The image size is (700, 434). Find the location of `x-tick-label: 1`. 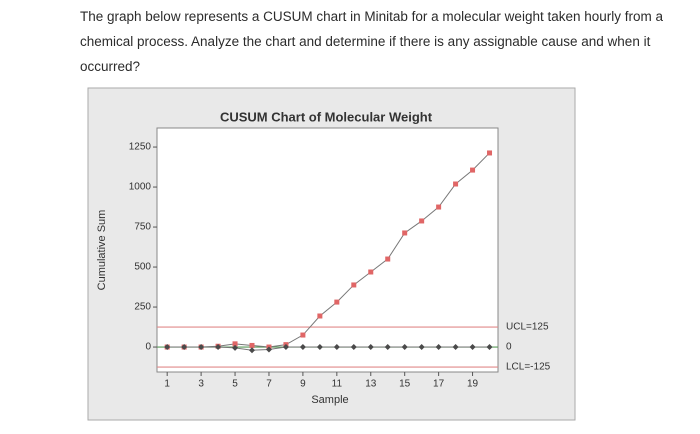

x-tick-label: 1 is located at coordinates (167, 384).